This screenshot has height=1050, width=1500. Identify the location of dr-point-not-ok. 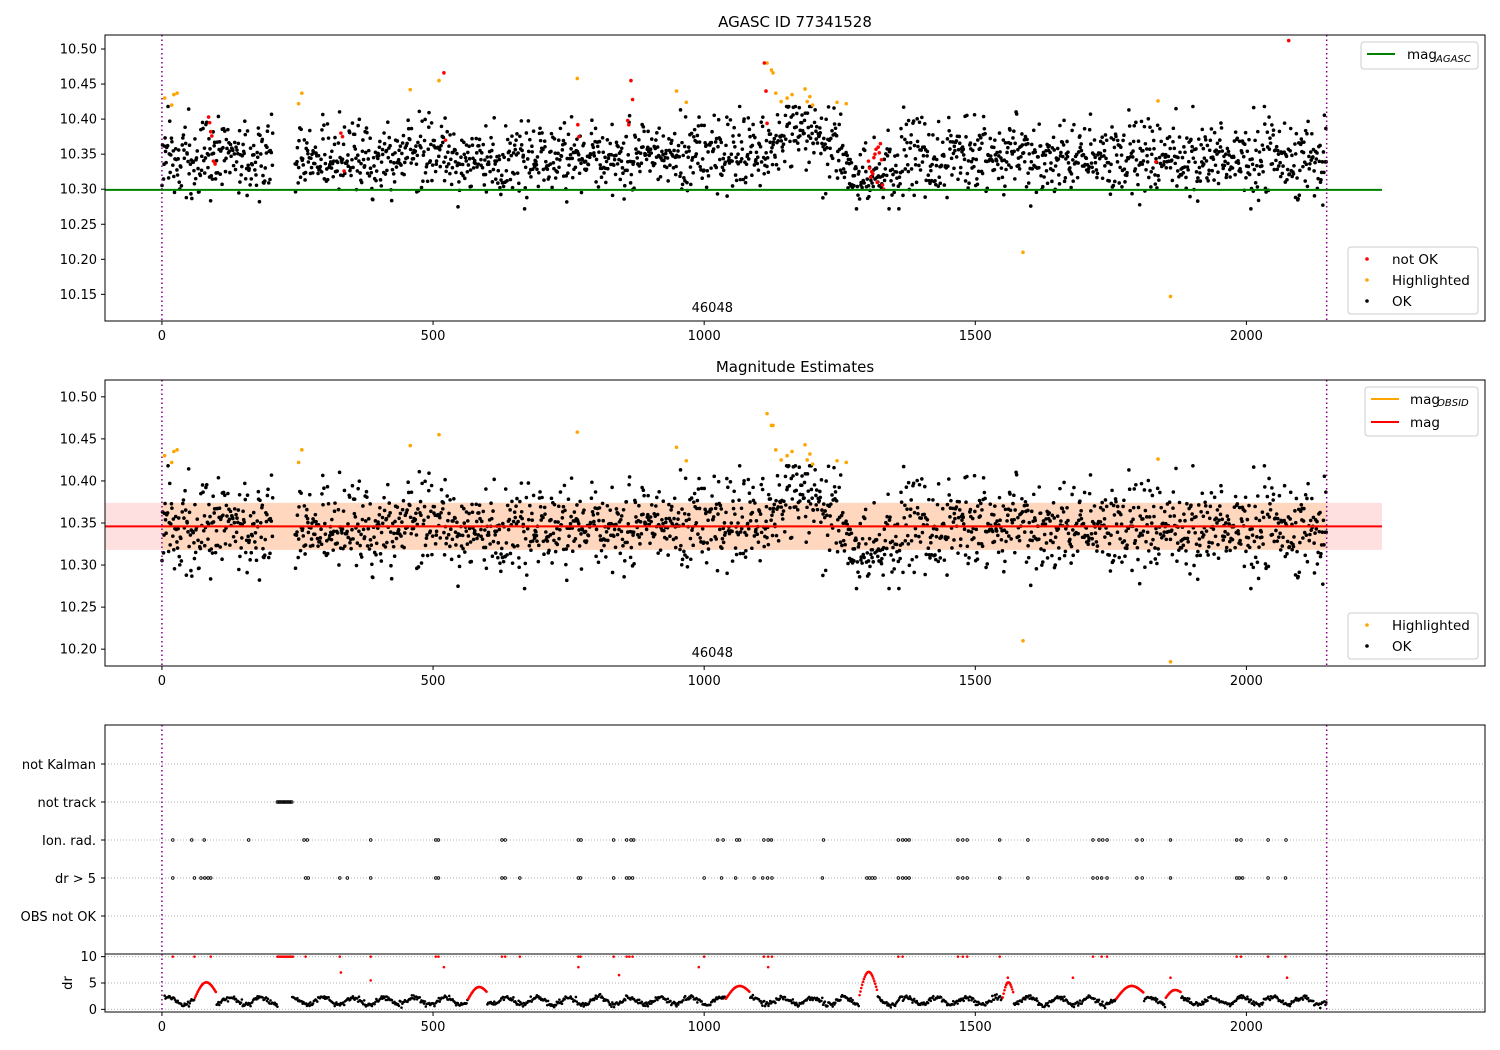
(749, 991).